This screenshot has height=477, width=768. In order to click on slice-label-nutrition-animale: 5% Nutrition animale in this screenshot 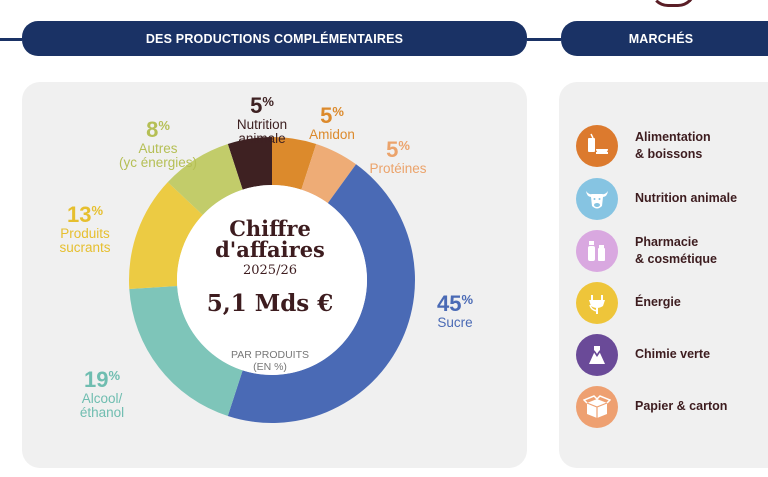, I will do `click(262, 120)`.